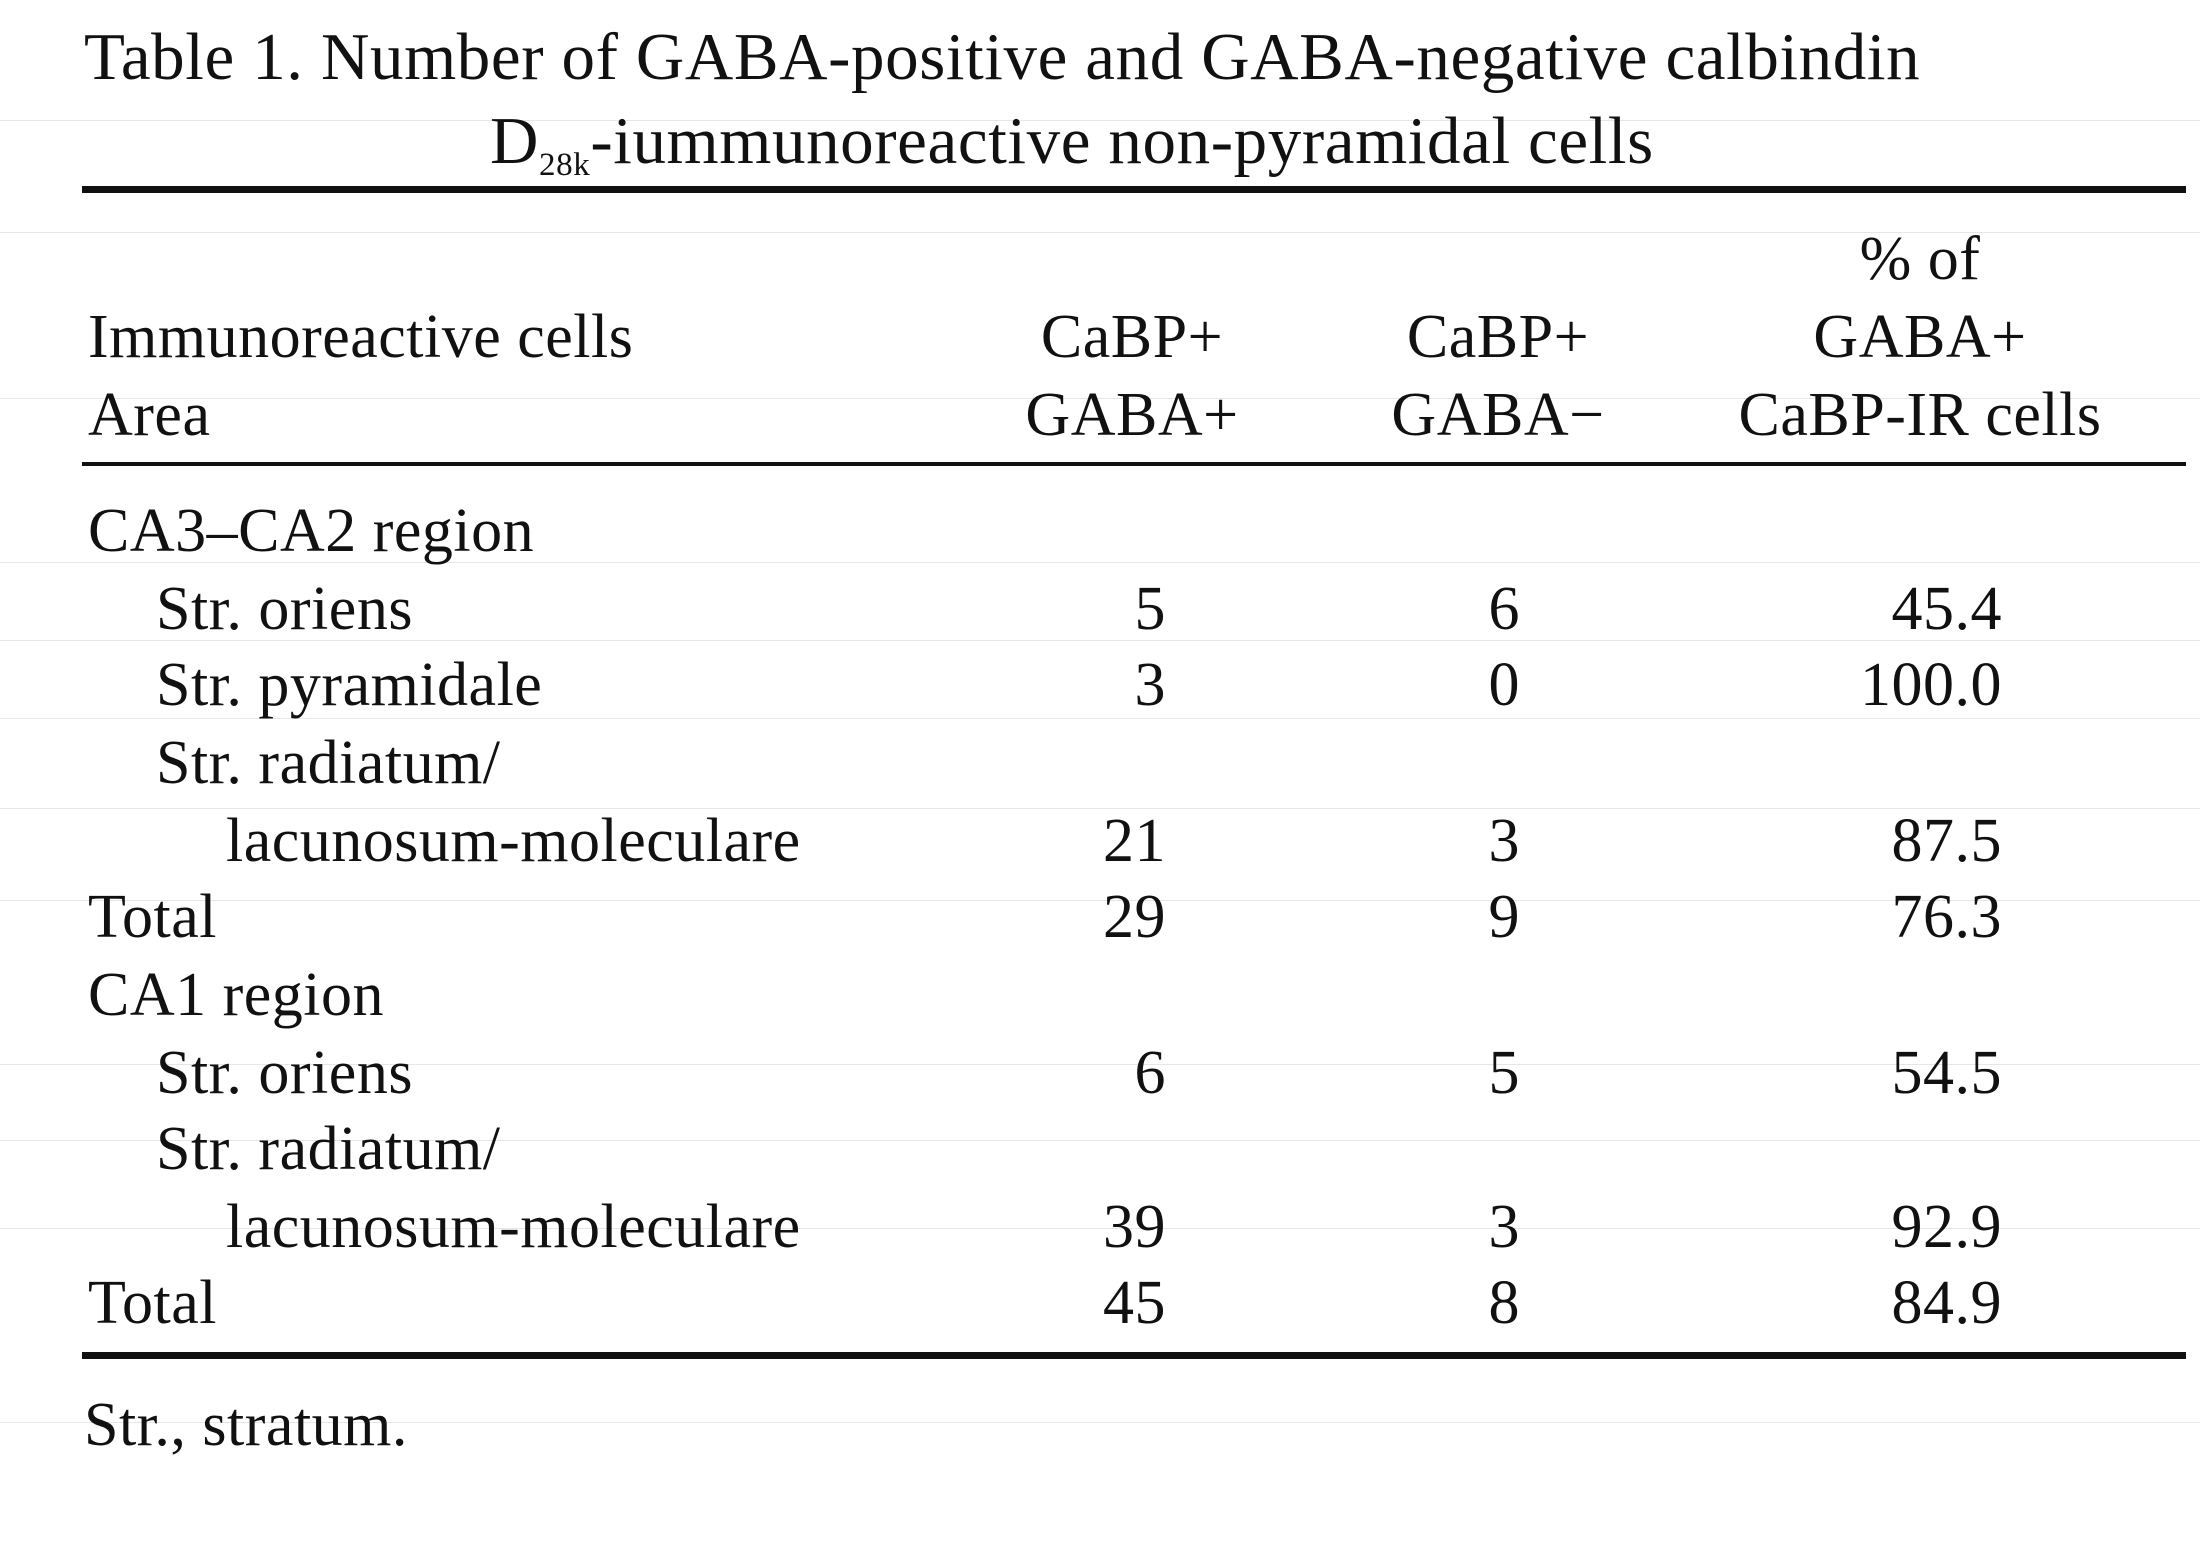 The width and height of the screenshot is (2200, 1552). I want to click on cell-percent: 87.5, so click(1946, 841).